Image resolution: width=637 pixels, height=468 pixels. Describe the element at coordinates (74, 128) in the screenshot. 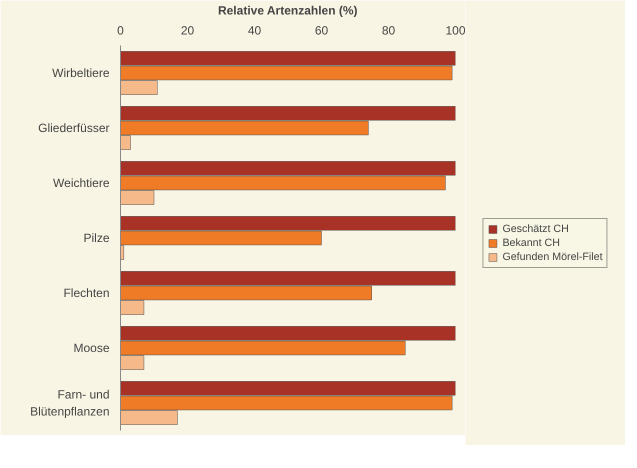

I see `y-tick-label: Gliederfüsser` at that location.